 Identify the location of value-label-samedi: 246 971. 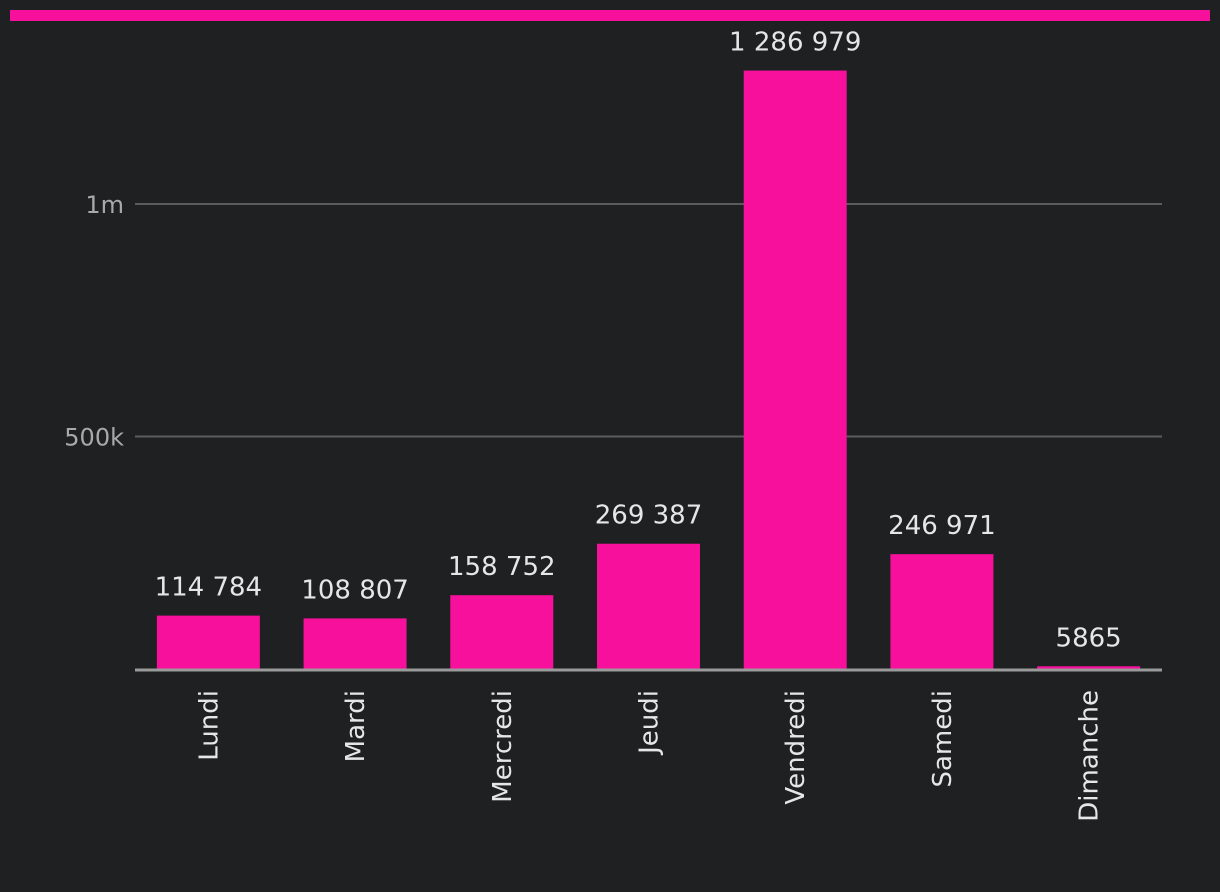
(942, 526).